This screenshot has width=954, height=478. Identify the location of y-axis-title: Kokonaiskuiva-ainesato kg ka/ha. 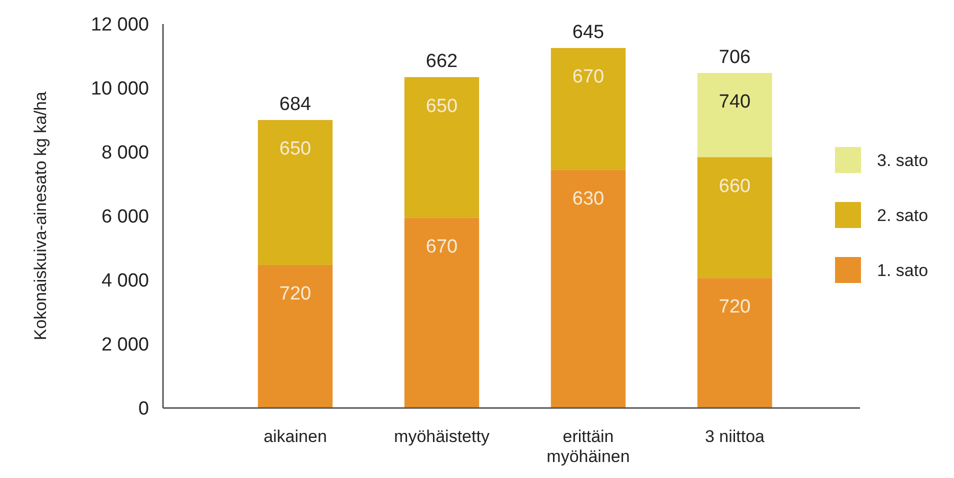
(40, 215).